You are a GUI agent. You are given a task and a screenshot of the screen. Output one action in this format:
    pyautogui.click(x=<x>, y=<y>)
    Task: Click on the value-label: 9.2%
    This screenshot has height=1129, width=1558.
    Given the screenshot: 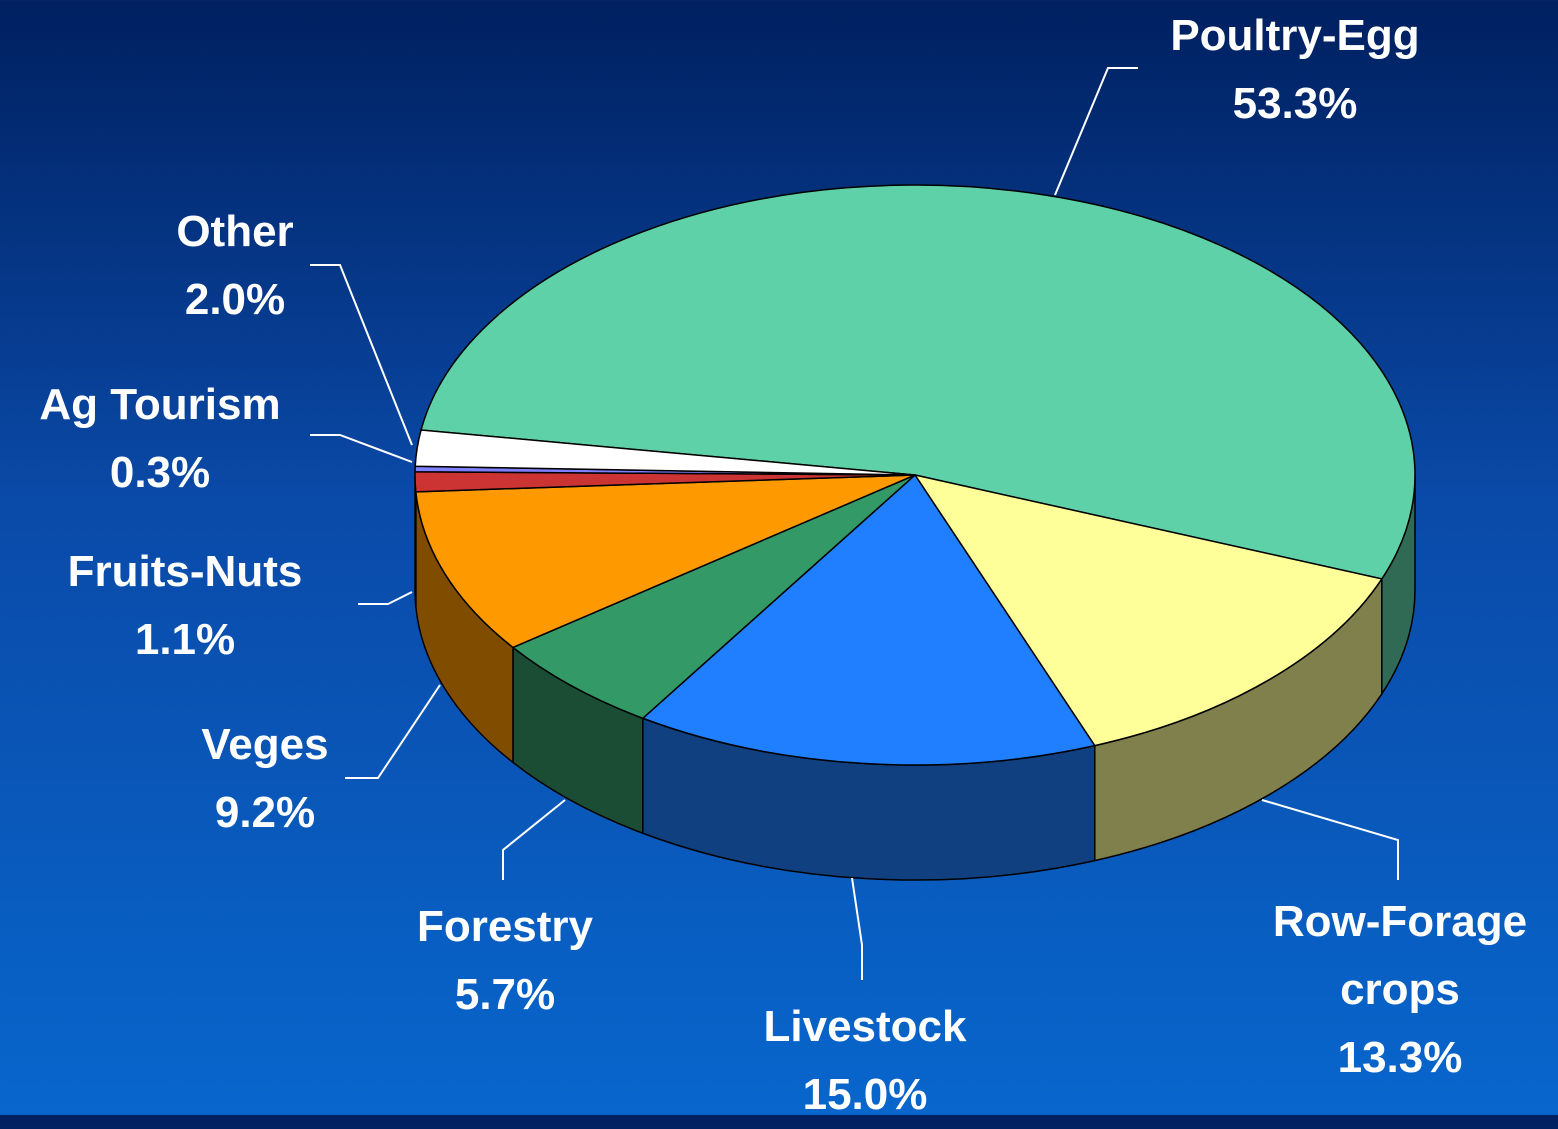 What is the action you would take?
    pyautogui.click(x=265, y=812)
    